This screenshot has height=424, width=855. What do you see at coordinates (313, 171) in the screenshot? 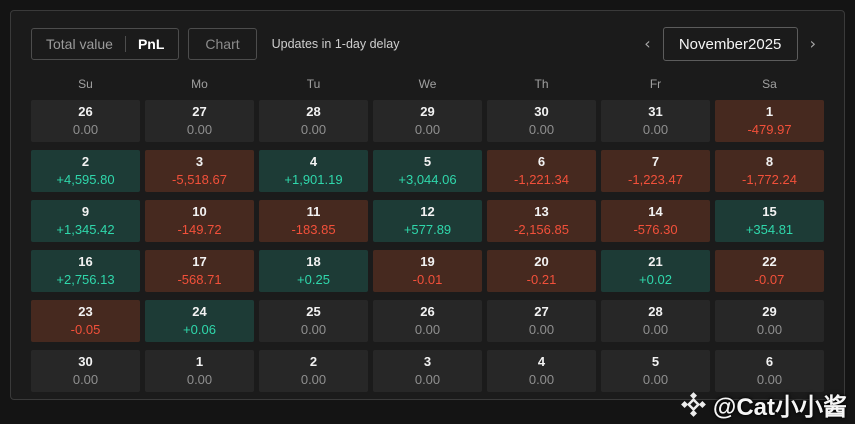
I see `calendar-day-cell: 4 +1,901.19` at bounding box center [313, 171].